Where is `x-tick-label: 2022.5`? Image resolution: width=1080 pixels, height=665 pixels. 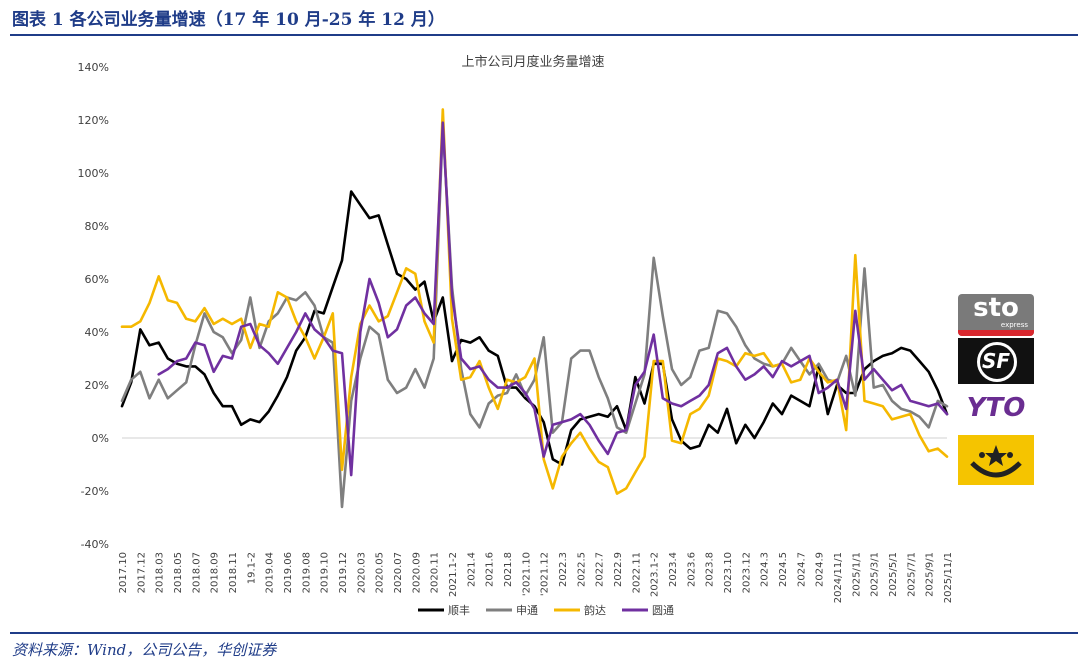 x-tick-label: 2022.5 is located at coordinates (581, 569).